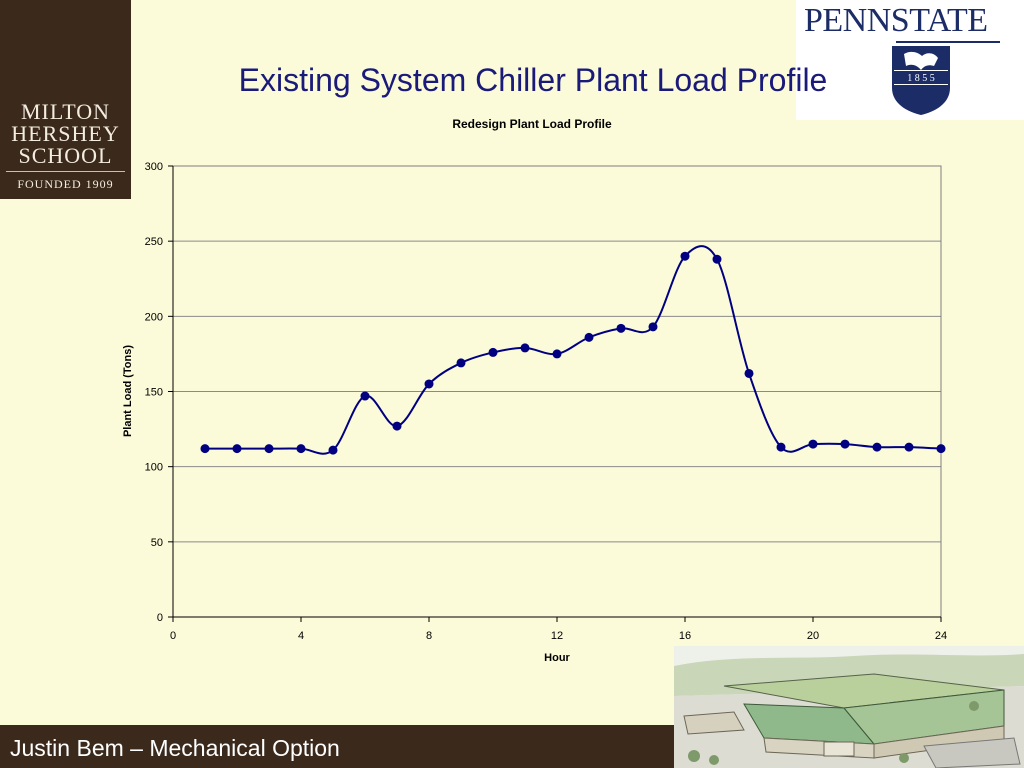 The image size is (1024, 768). What do you see at coordinates (65, 184) in the screenshot?
I see `logo-founded: FOUNDED 1909` at bounding box center [65, 184].